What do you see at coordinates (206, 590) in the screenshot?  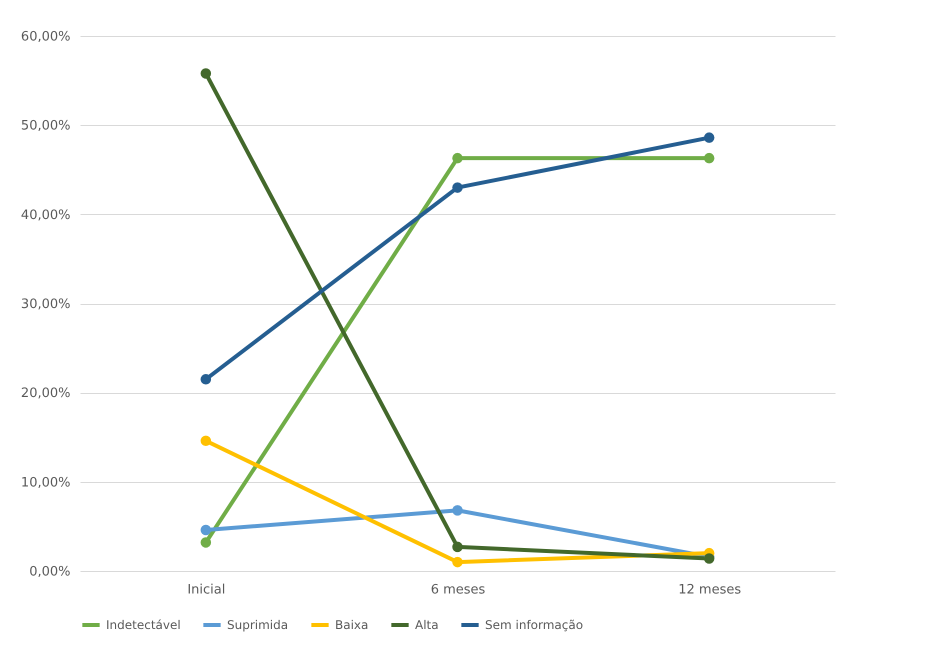 I see `x-tick-label: Inicial` at bounding box center [206, 590].